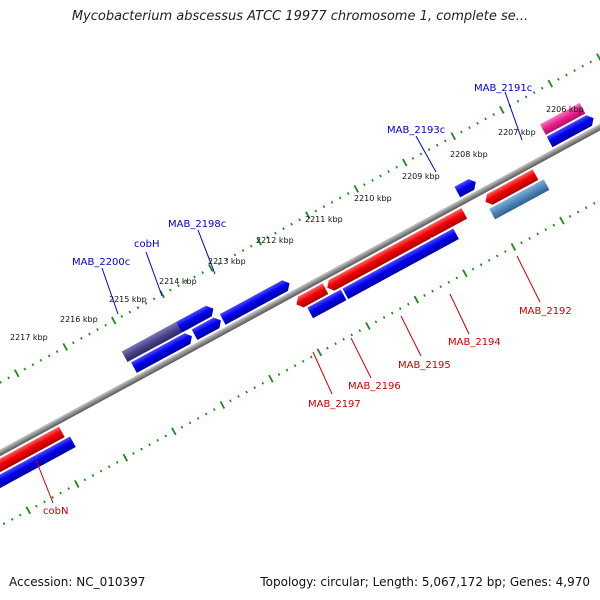 This screenshot has width=600, height=600. Describe the element at coordinates (207, 328) in the screenshot. I see `gene-arrow-cobh` at that location.